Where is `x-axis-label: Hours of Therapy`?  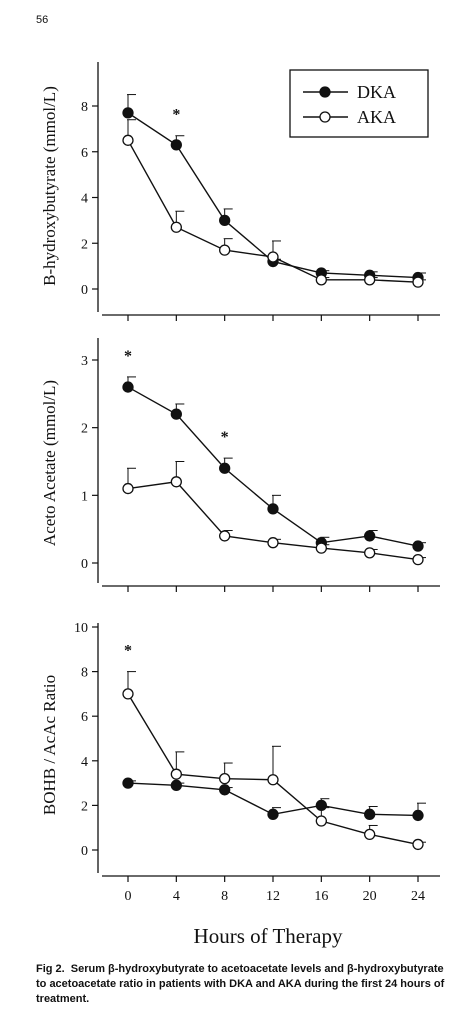 x-axis-label: Hours of Therapy is located at coordinates (268, 936).